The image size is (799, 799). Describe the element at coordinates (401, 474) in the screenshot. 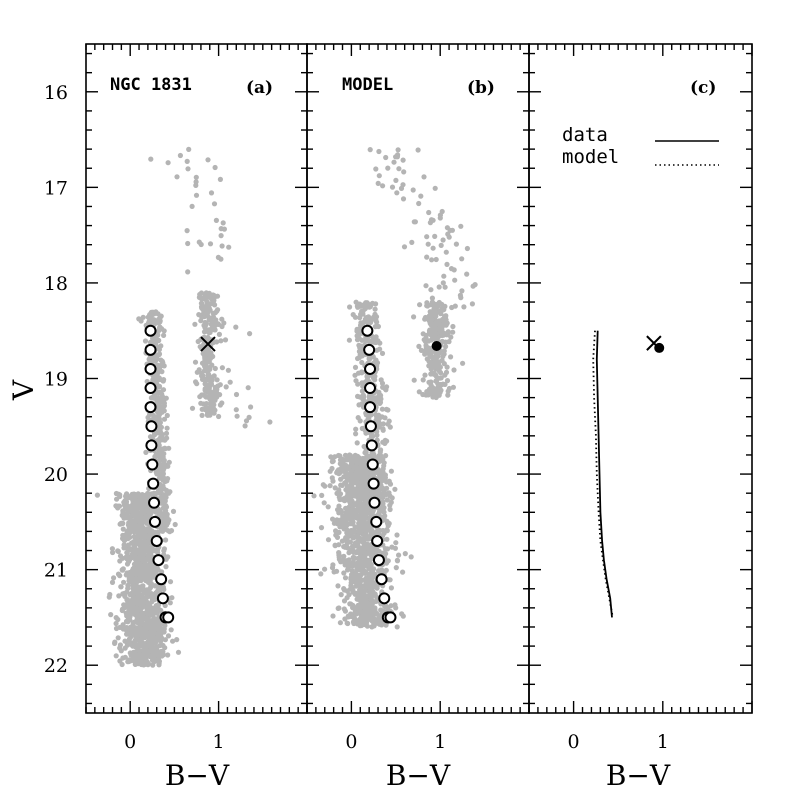

I see `panel-b-markers` at that location.